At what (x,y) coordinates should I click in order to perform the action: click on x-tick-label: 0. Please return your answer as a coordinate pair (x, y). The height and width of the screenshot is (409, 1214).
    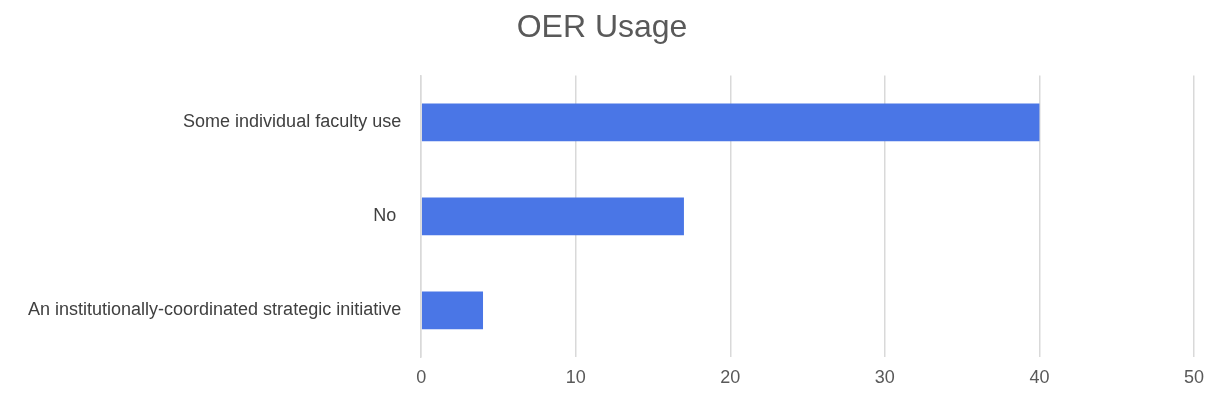
    Looking at the image, I should click on (421, 377).